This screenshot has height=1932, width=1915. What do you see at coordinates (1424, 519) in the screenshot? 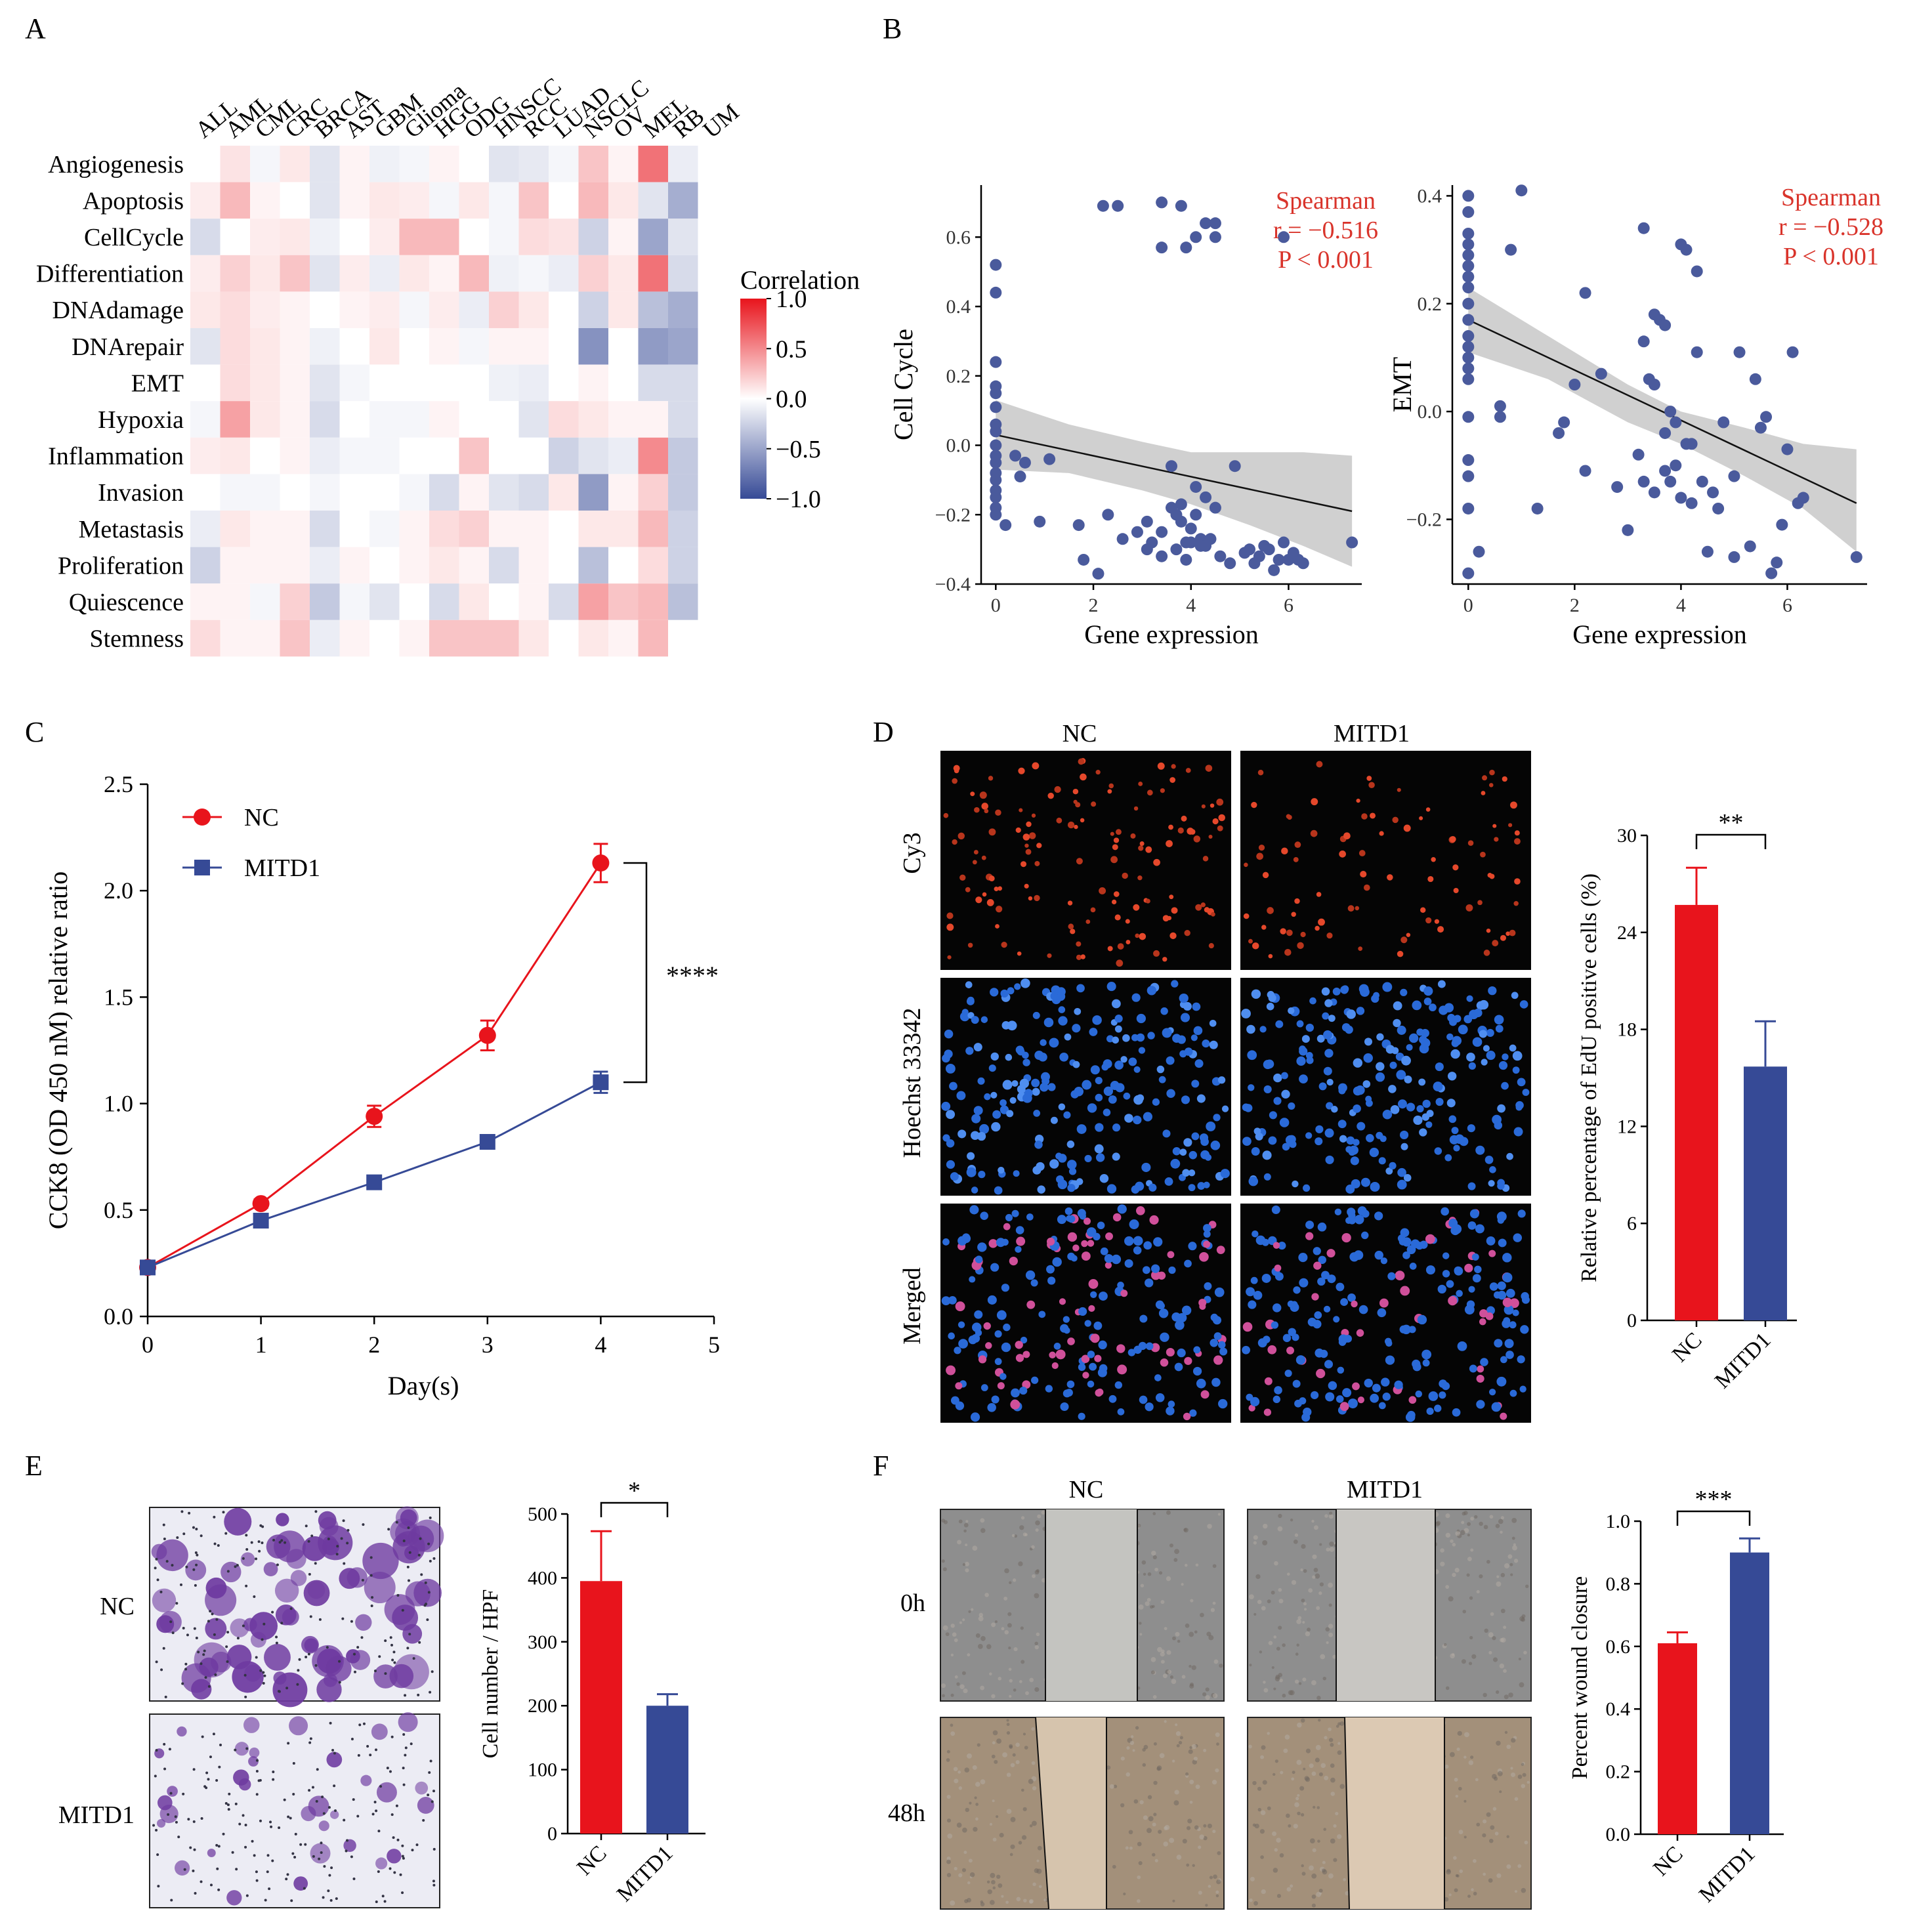
I see `y-tick-label: −0.2` at bounding box center [1424, 519].